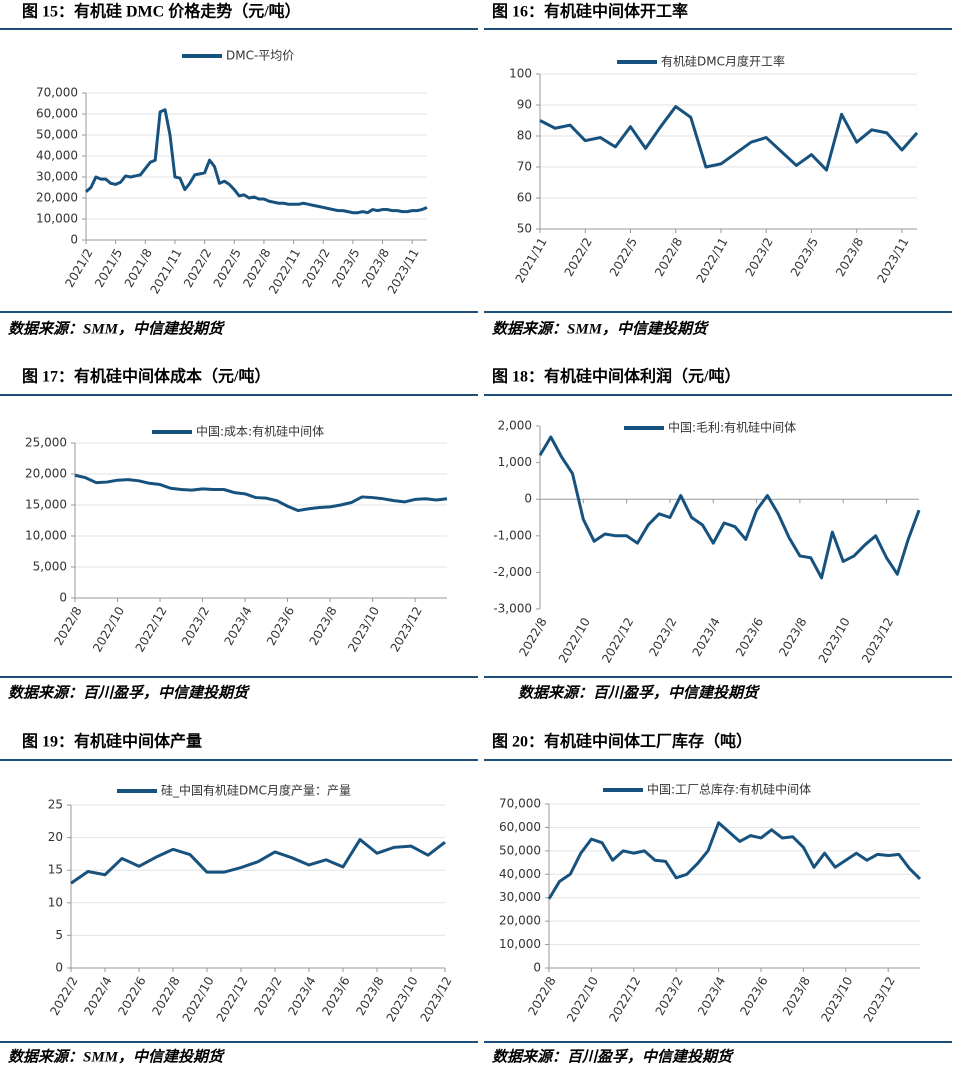 Image resolution: width=959 pixels, height=1073 pixels. What do you see at coordinates (260, 56) in the screenshot?
I see `legend-label: DMC-平均价` at bounding box center [260, 56].